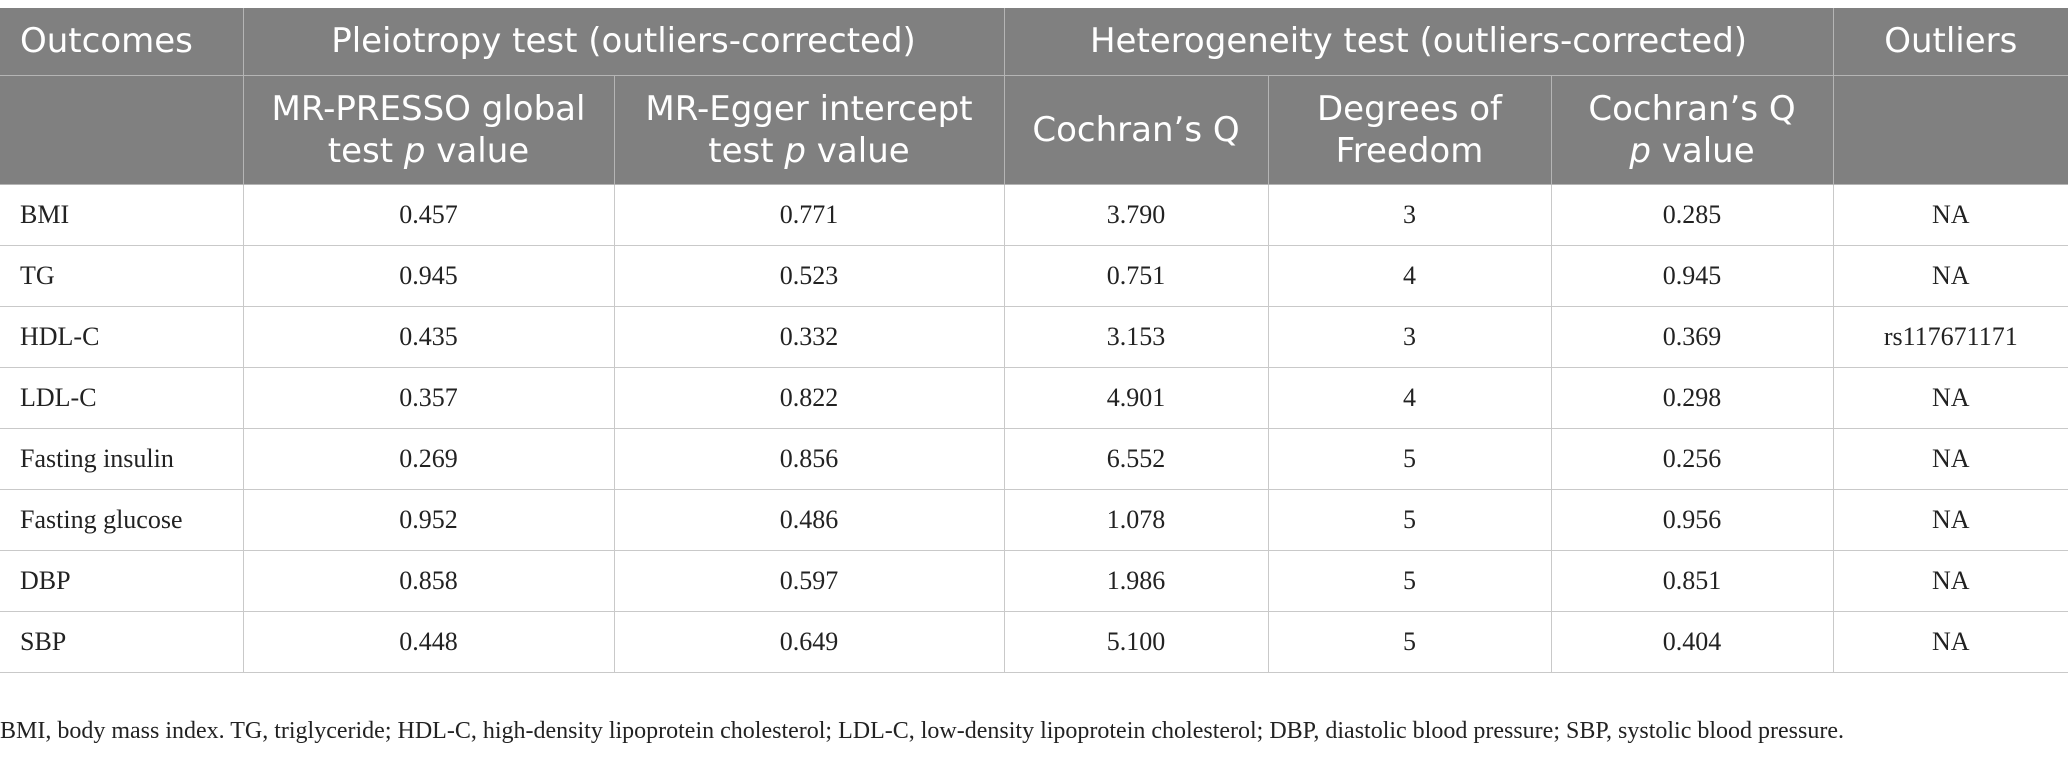 The image size is (2068, 759). What do you see at coordinates (429, 520) in the screenshot?
I see `cell-presso-p: 0.952` at bounding box center [429, 520].